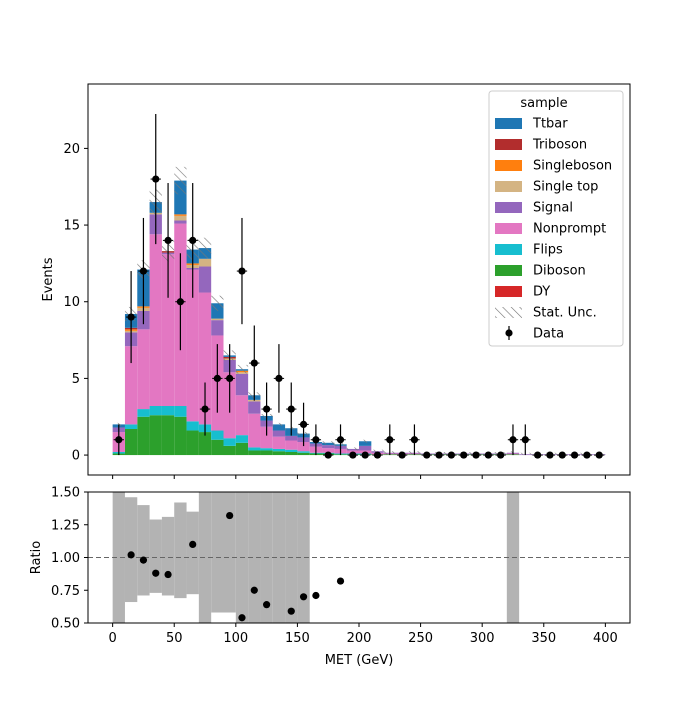  What do you see at coordinates (508, 123) in the screenshot?
I see `legend-swatch-ttbar` at bounding box center [508, 123].